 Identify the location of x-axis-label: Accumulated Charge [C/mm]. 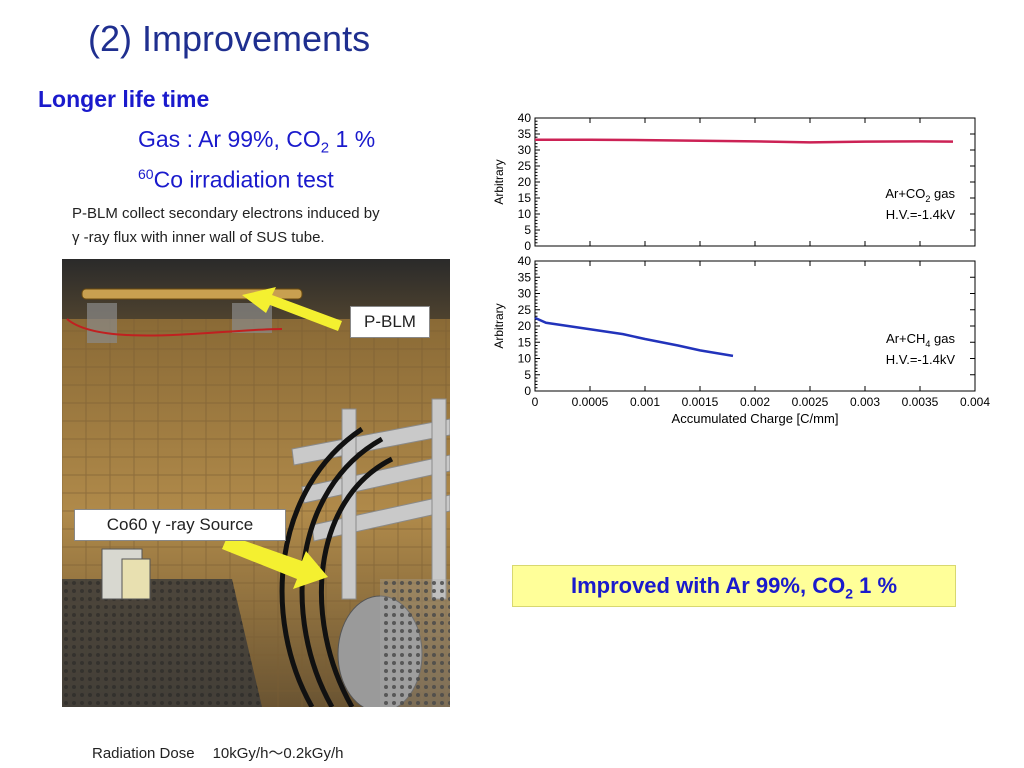
(755, 418).